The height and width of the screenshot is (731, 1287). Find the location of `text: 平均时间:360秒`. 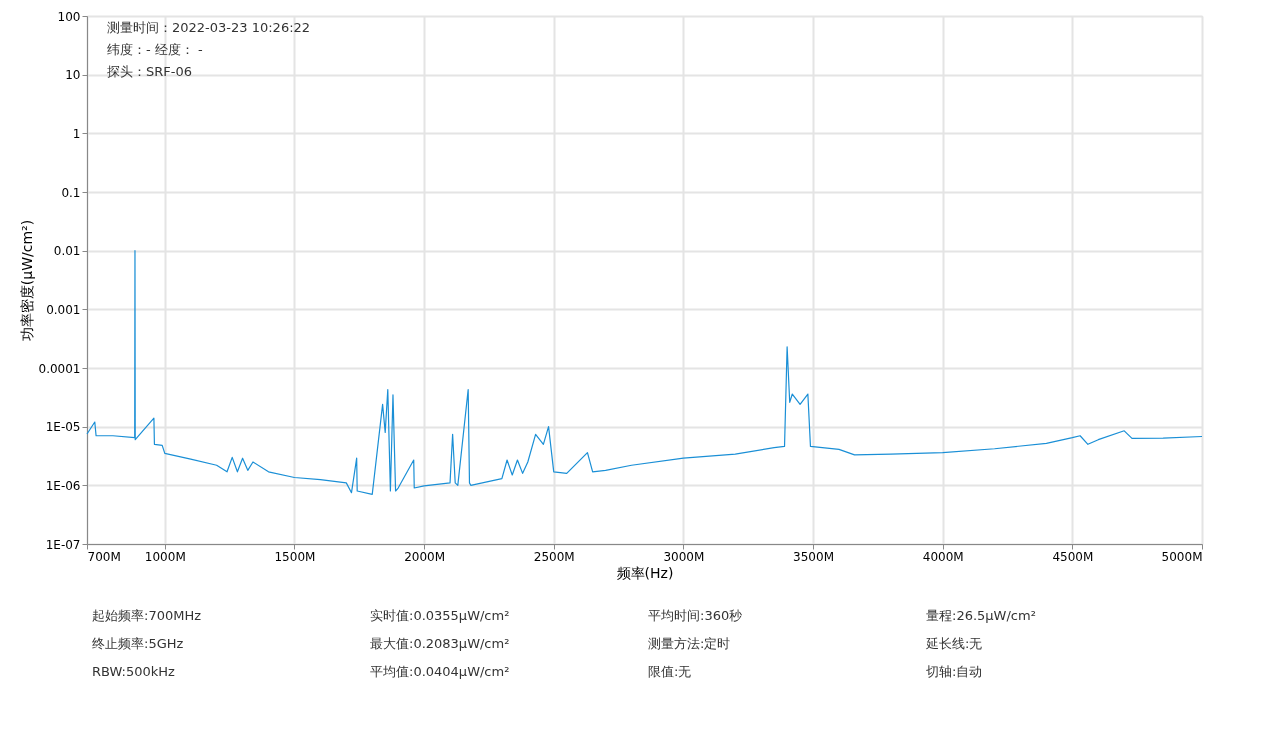

text: 平均时间:360秒 is located at coordinates (695, 615).